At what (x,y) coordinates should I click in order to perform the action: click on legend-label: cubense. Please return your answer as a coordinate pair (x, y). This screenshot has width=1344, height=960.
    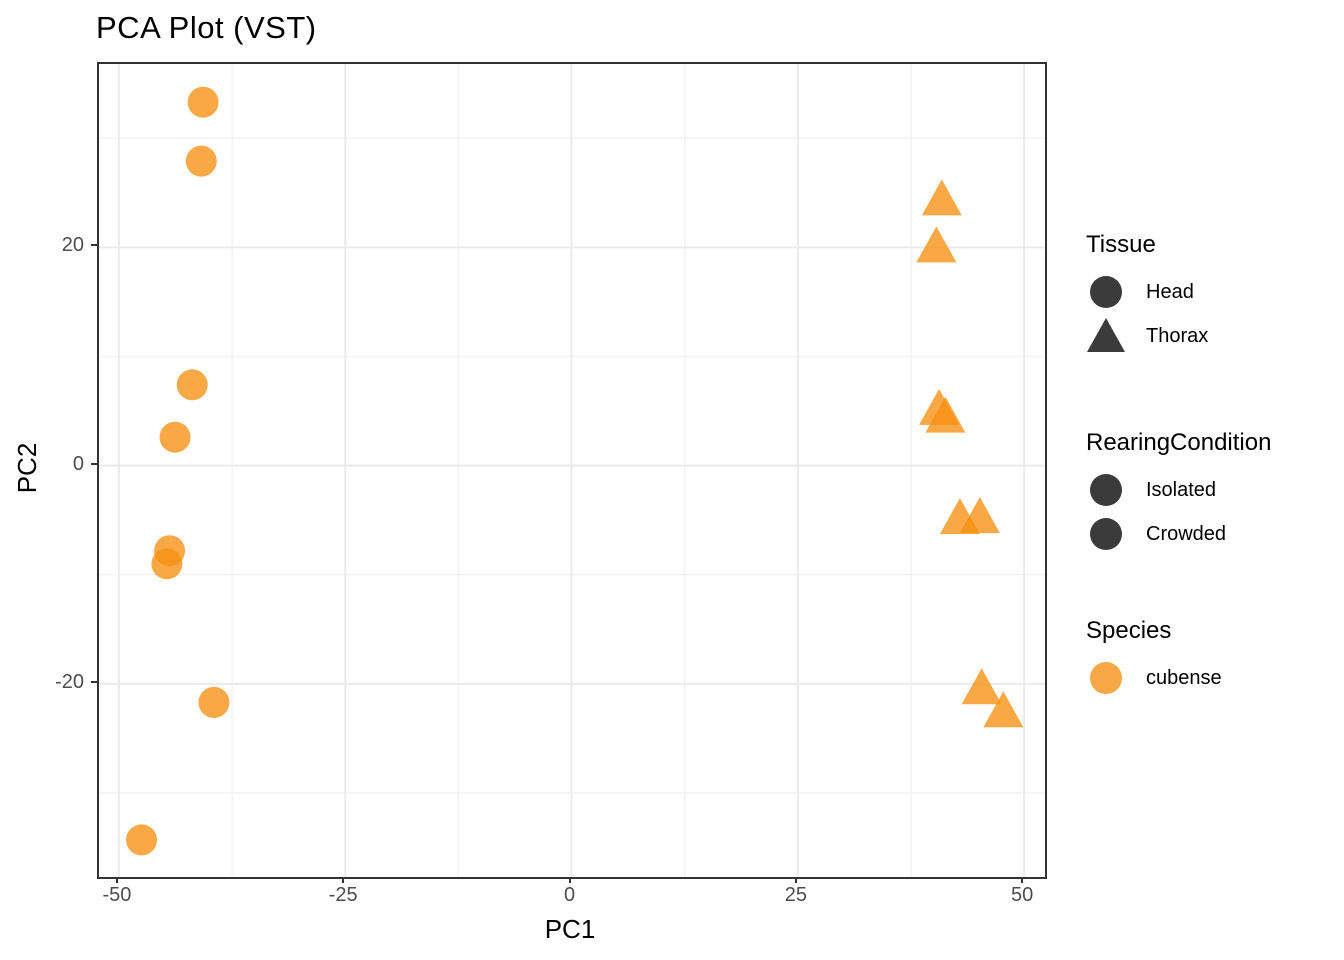
    Looking at the image, I should click on (1184, 677).